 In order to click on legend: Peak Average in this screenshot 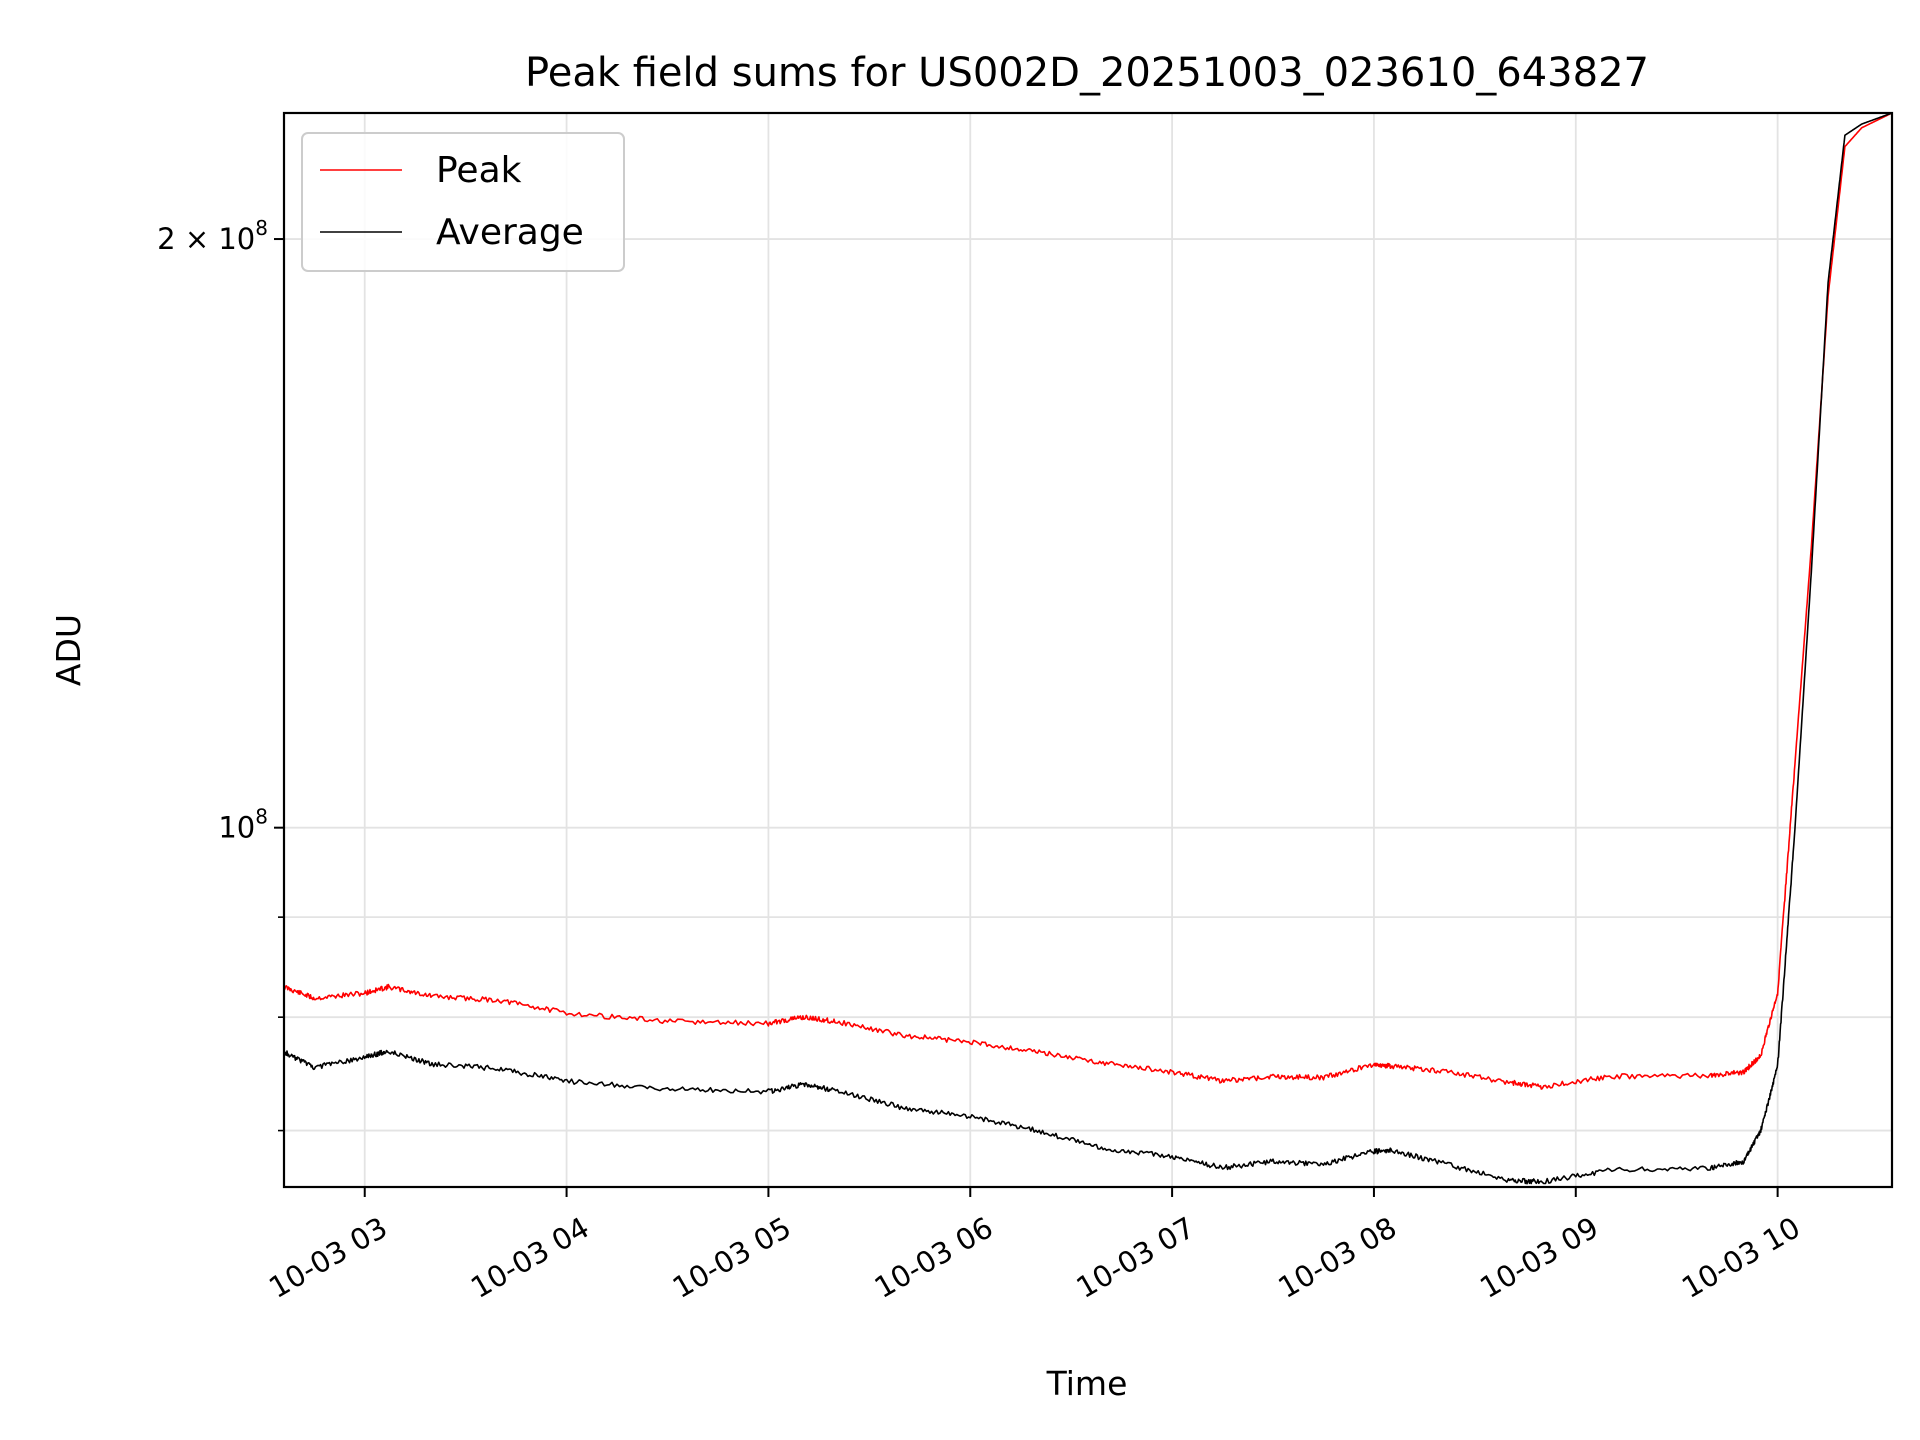, I will do `click(463, 202)`.